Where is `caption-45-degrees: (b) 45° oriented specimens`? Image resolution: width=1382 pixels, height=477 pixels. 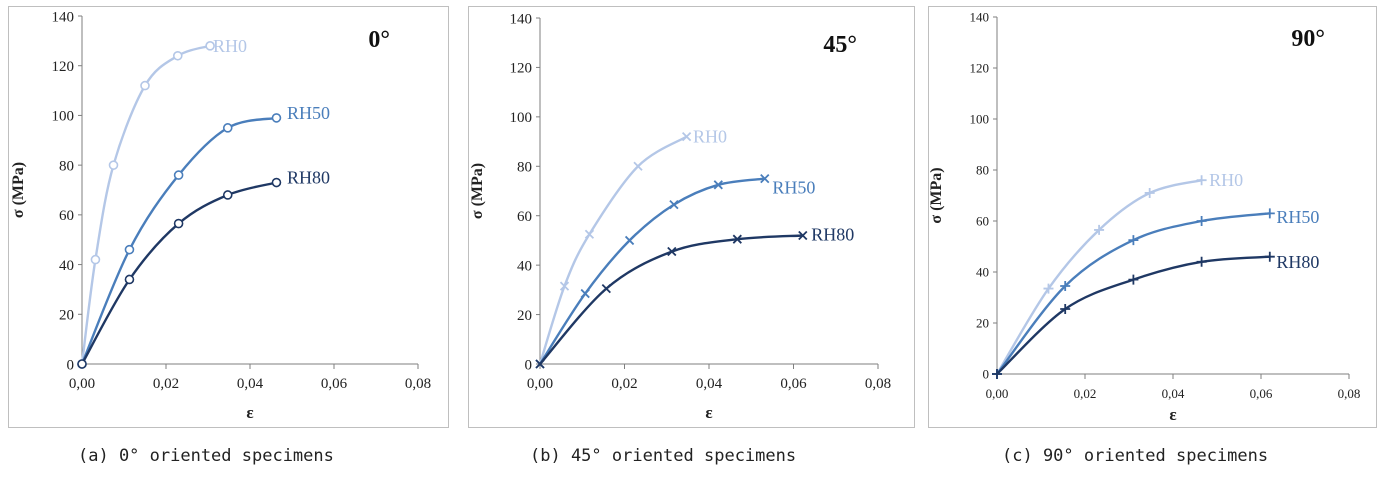 caption-45-degrees: (b) 45° oriented specimens is located at coordinates (663, 456).